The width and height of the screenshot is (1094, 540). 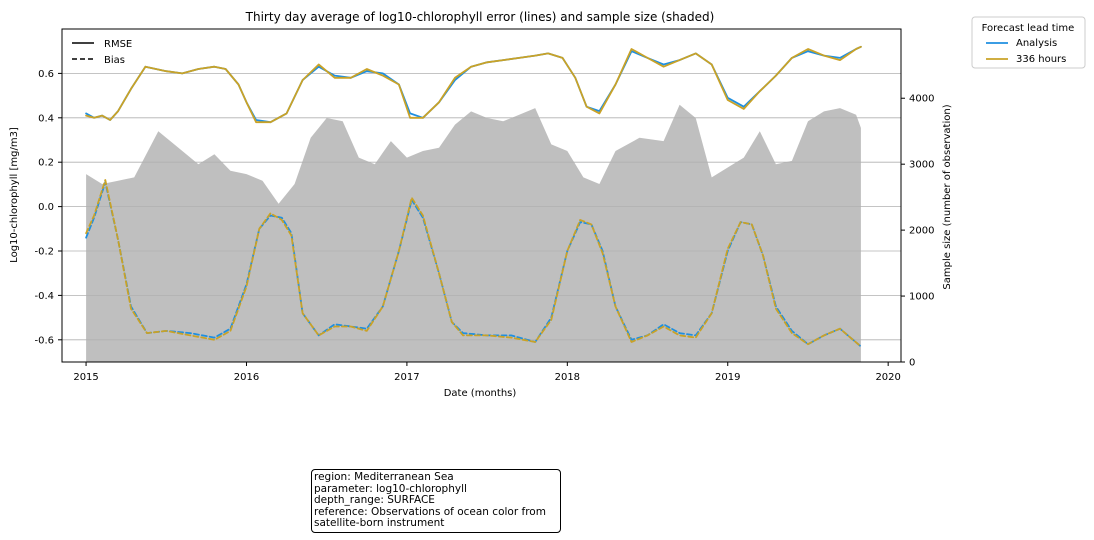 I want to click on series-rmse-336-hours, so click(x=473, y=84).